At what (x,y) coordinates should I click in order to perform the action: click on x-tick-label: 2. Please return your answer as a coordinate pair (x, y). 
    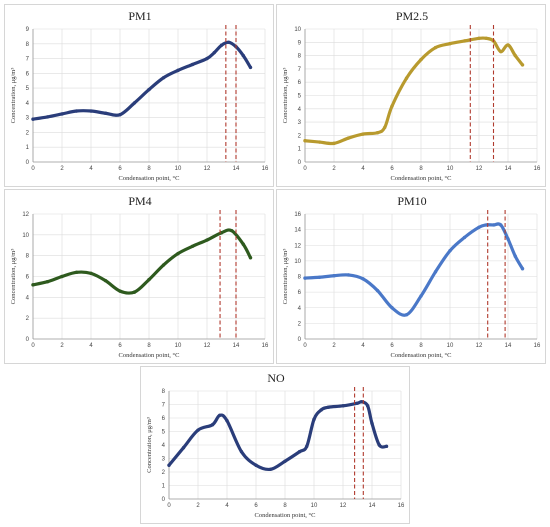
    Looking at the image, I should click on (62, 346).